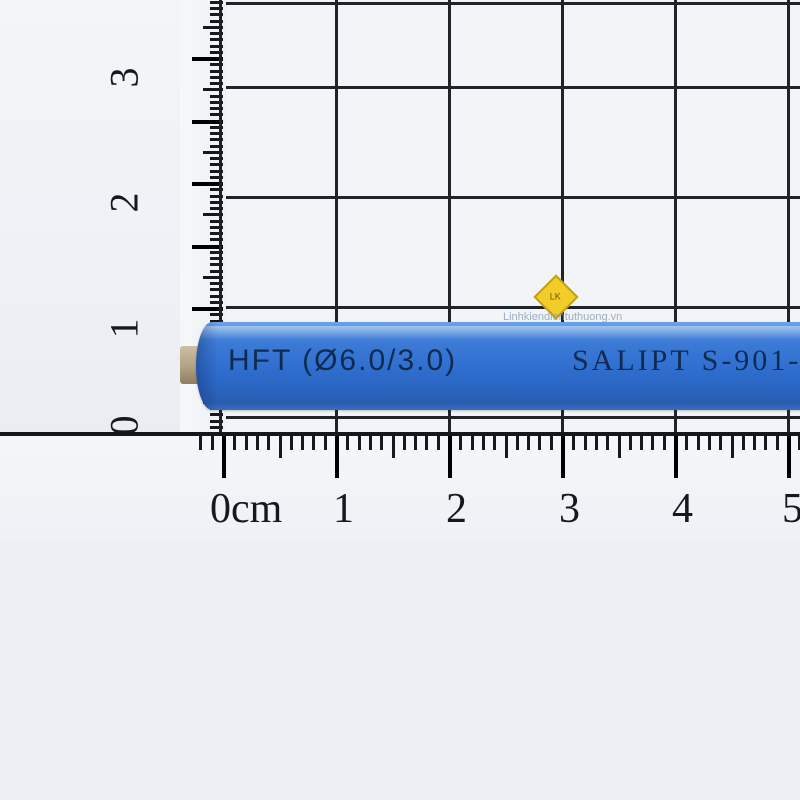 The height and width of the screenshot is (800, 800). I want to click on horizontal-ruler-label: 0cm, so click(246, 509).